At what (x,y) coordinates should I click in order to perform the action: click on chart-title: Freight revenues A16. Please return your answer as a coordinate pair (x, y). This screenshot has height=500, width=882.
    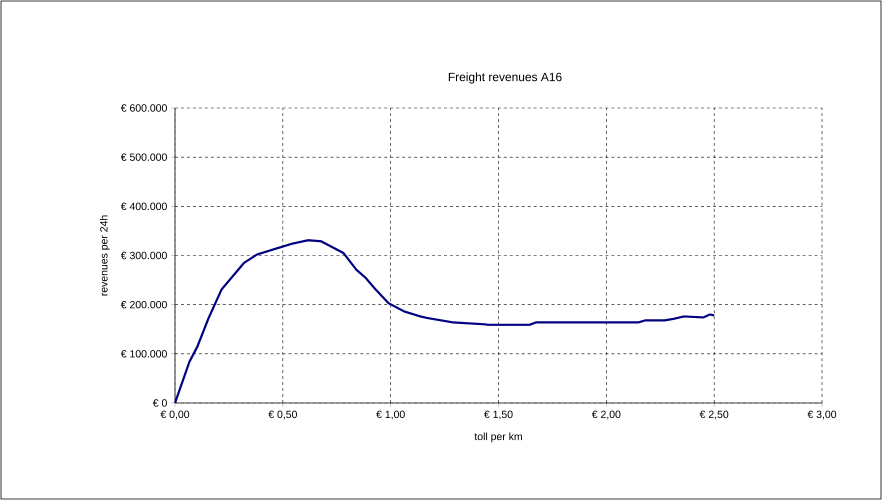
    Looking at the image, I should click on (505, 78).